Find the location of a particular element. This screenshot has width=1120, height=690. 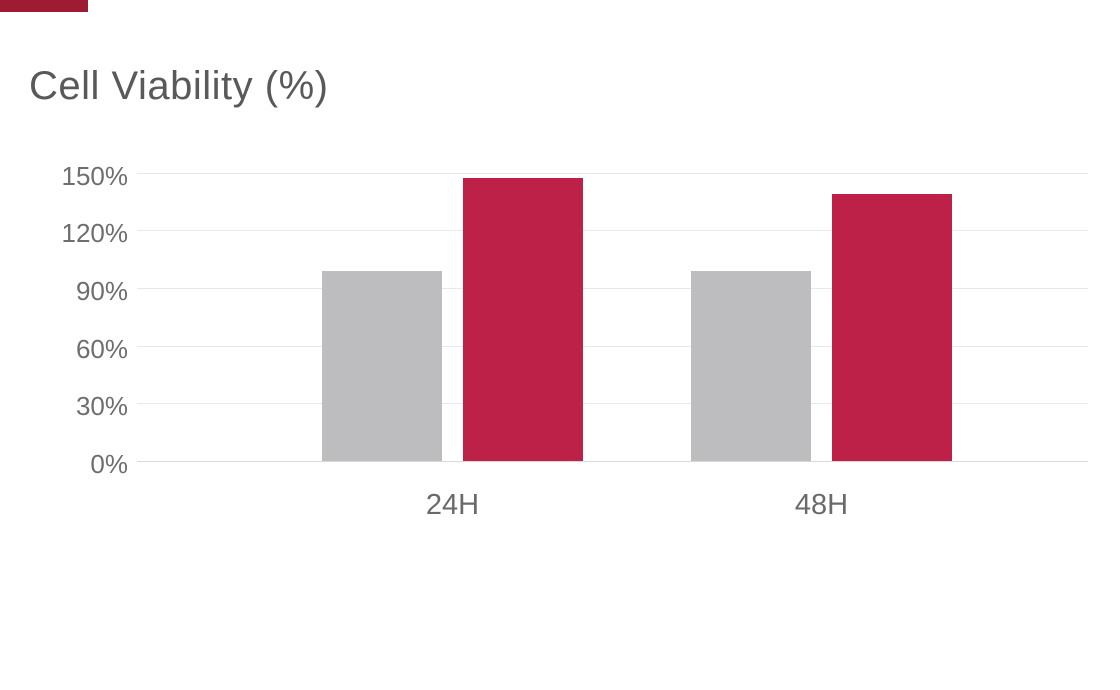

chart-title: Cell Viability (%) is located at coordinates (179, 86).